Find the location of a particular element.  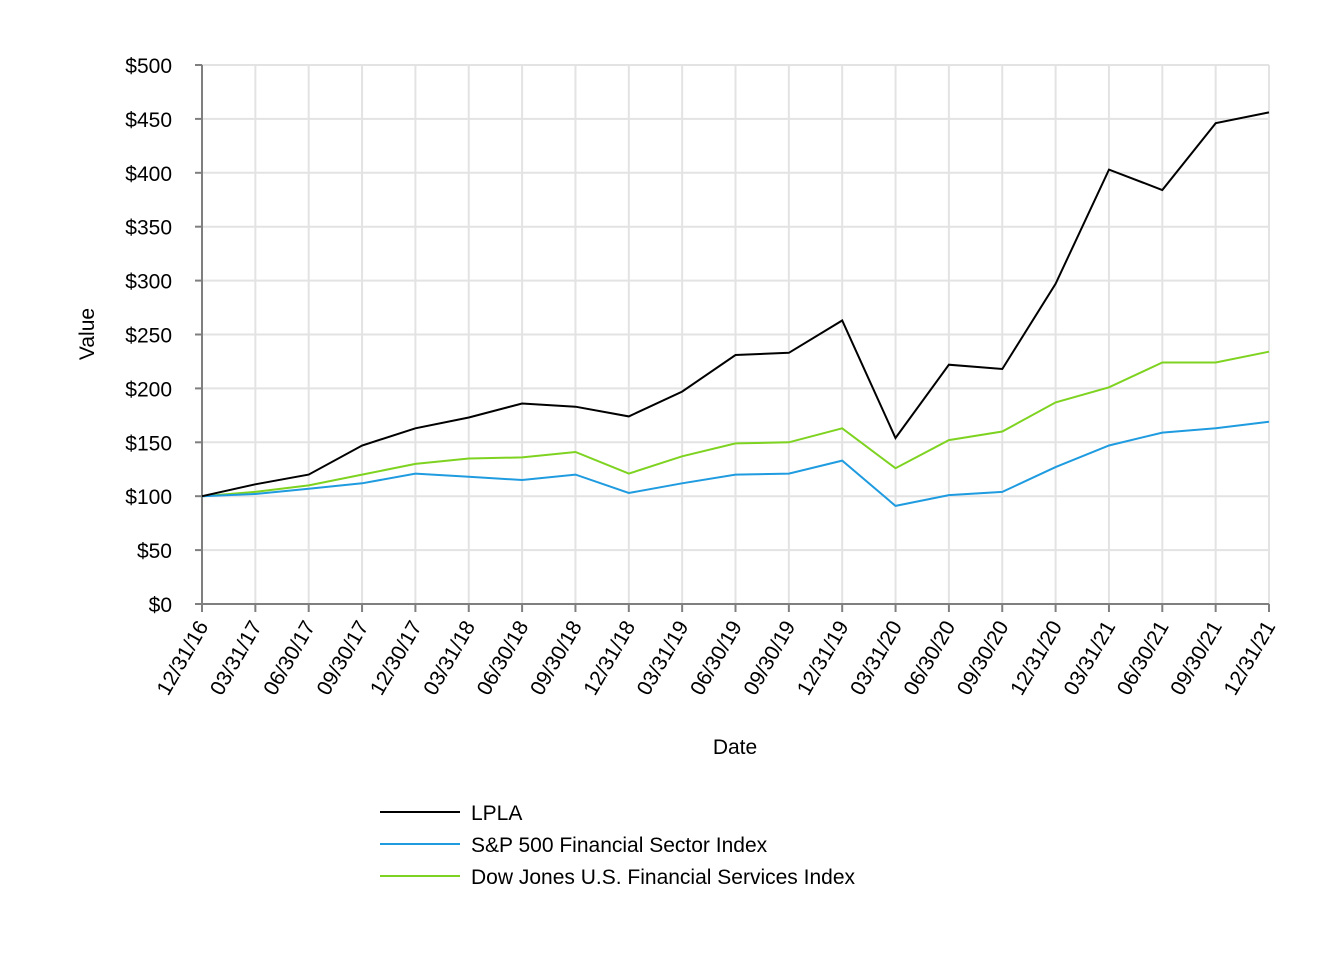

x-tick-label: 03/31/19 is located at coordinates (663, 658).